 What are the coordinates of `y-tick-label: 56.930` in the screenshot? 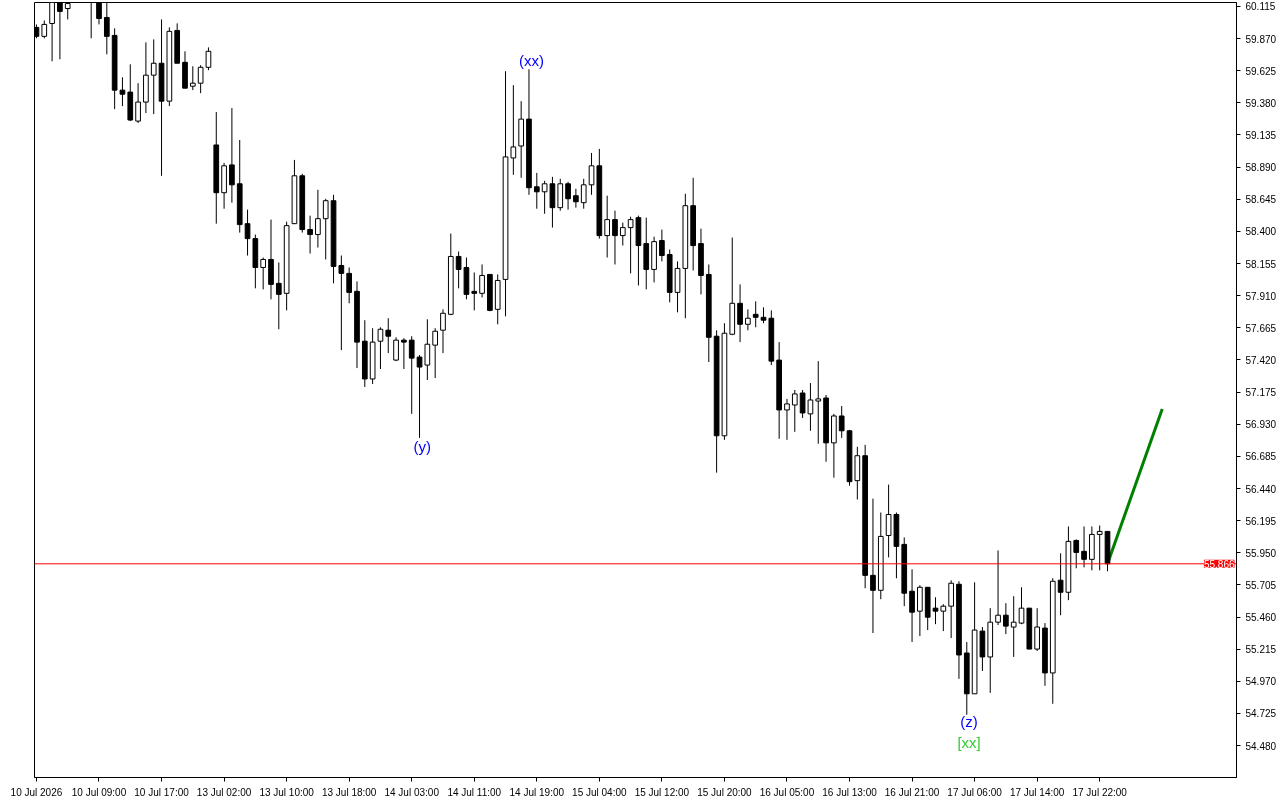 It's located at (1261, 425).